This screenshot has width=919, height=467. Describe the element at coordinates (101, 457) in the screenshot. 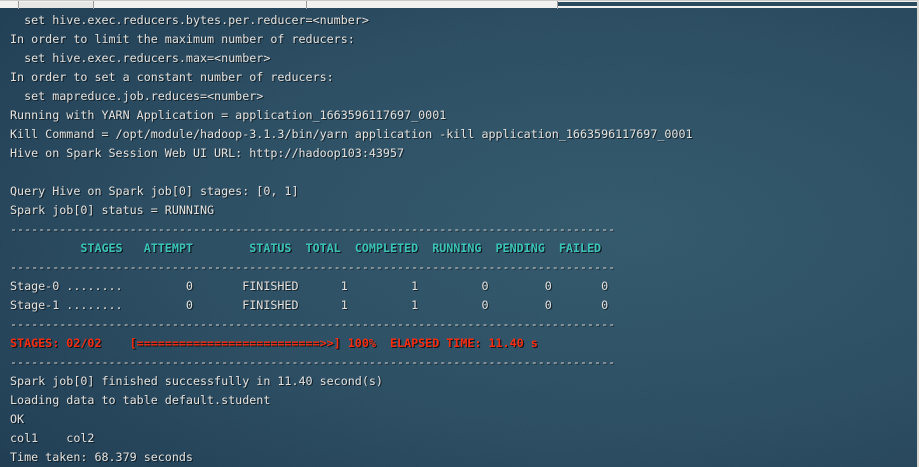

I see `terminal-line-time-taken: Time taken: 68.379 seconds` at that location.